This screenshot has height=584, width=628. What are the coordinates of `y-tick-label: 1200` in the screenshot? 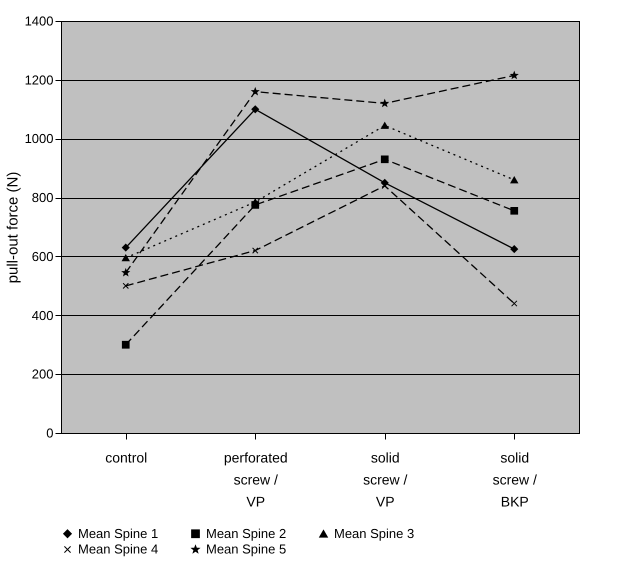 It's located at (39, 80).